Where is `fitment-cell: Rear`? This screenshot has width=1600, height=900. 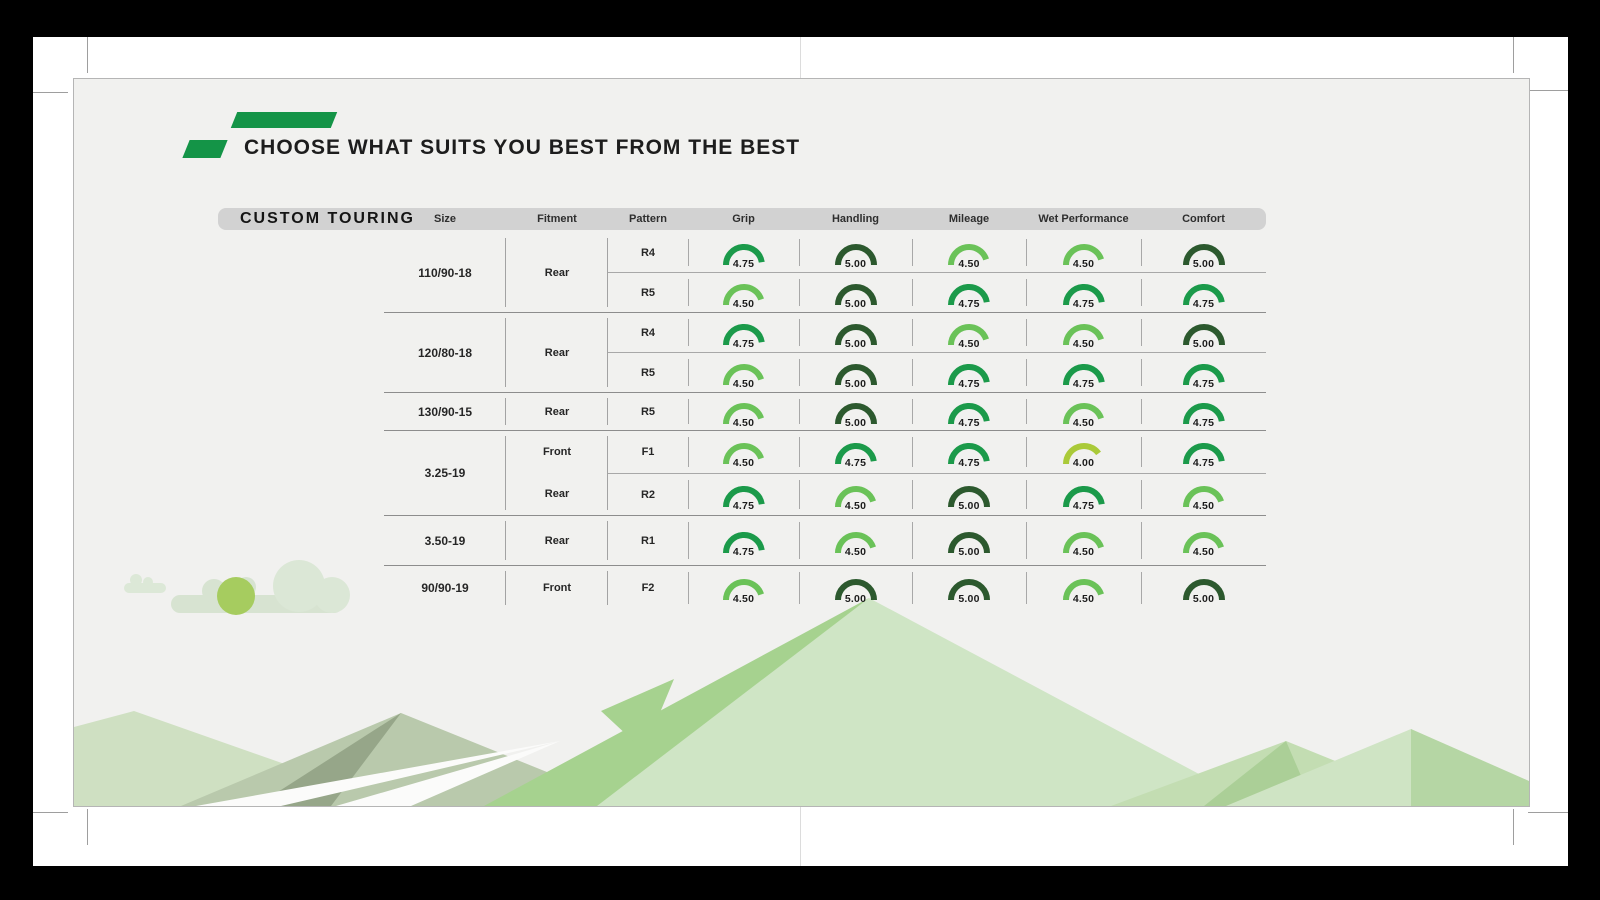
fitment-cell: Rear is located at coordinates (557, 352).